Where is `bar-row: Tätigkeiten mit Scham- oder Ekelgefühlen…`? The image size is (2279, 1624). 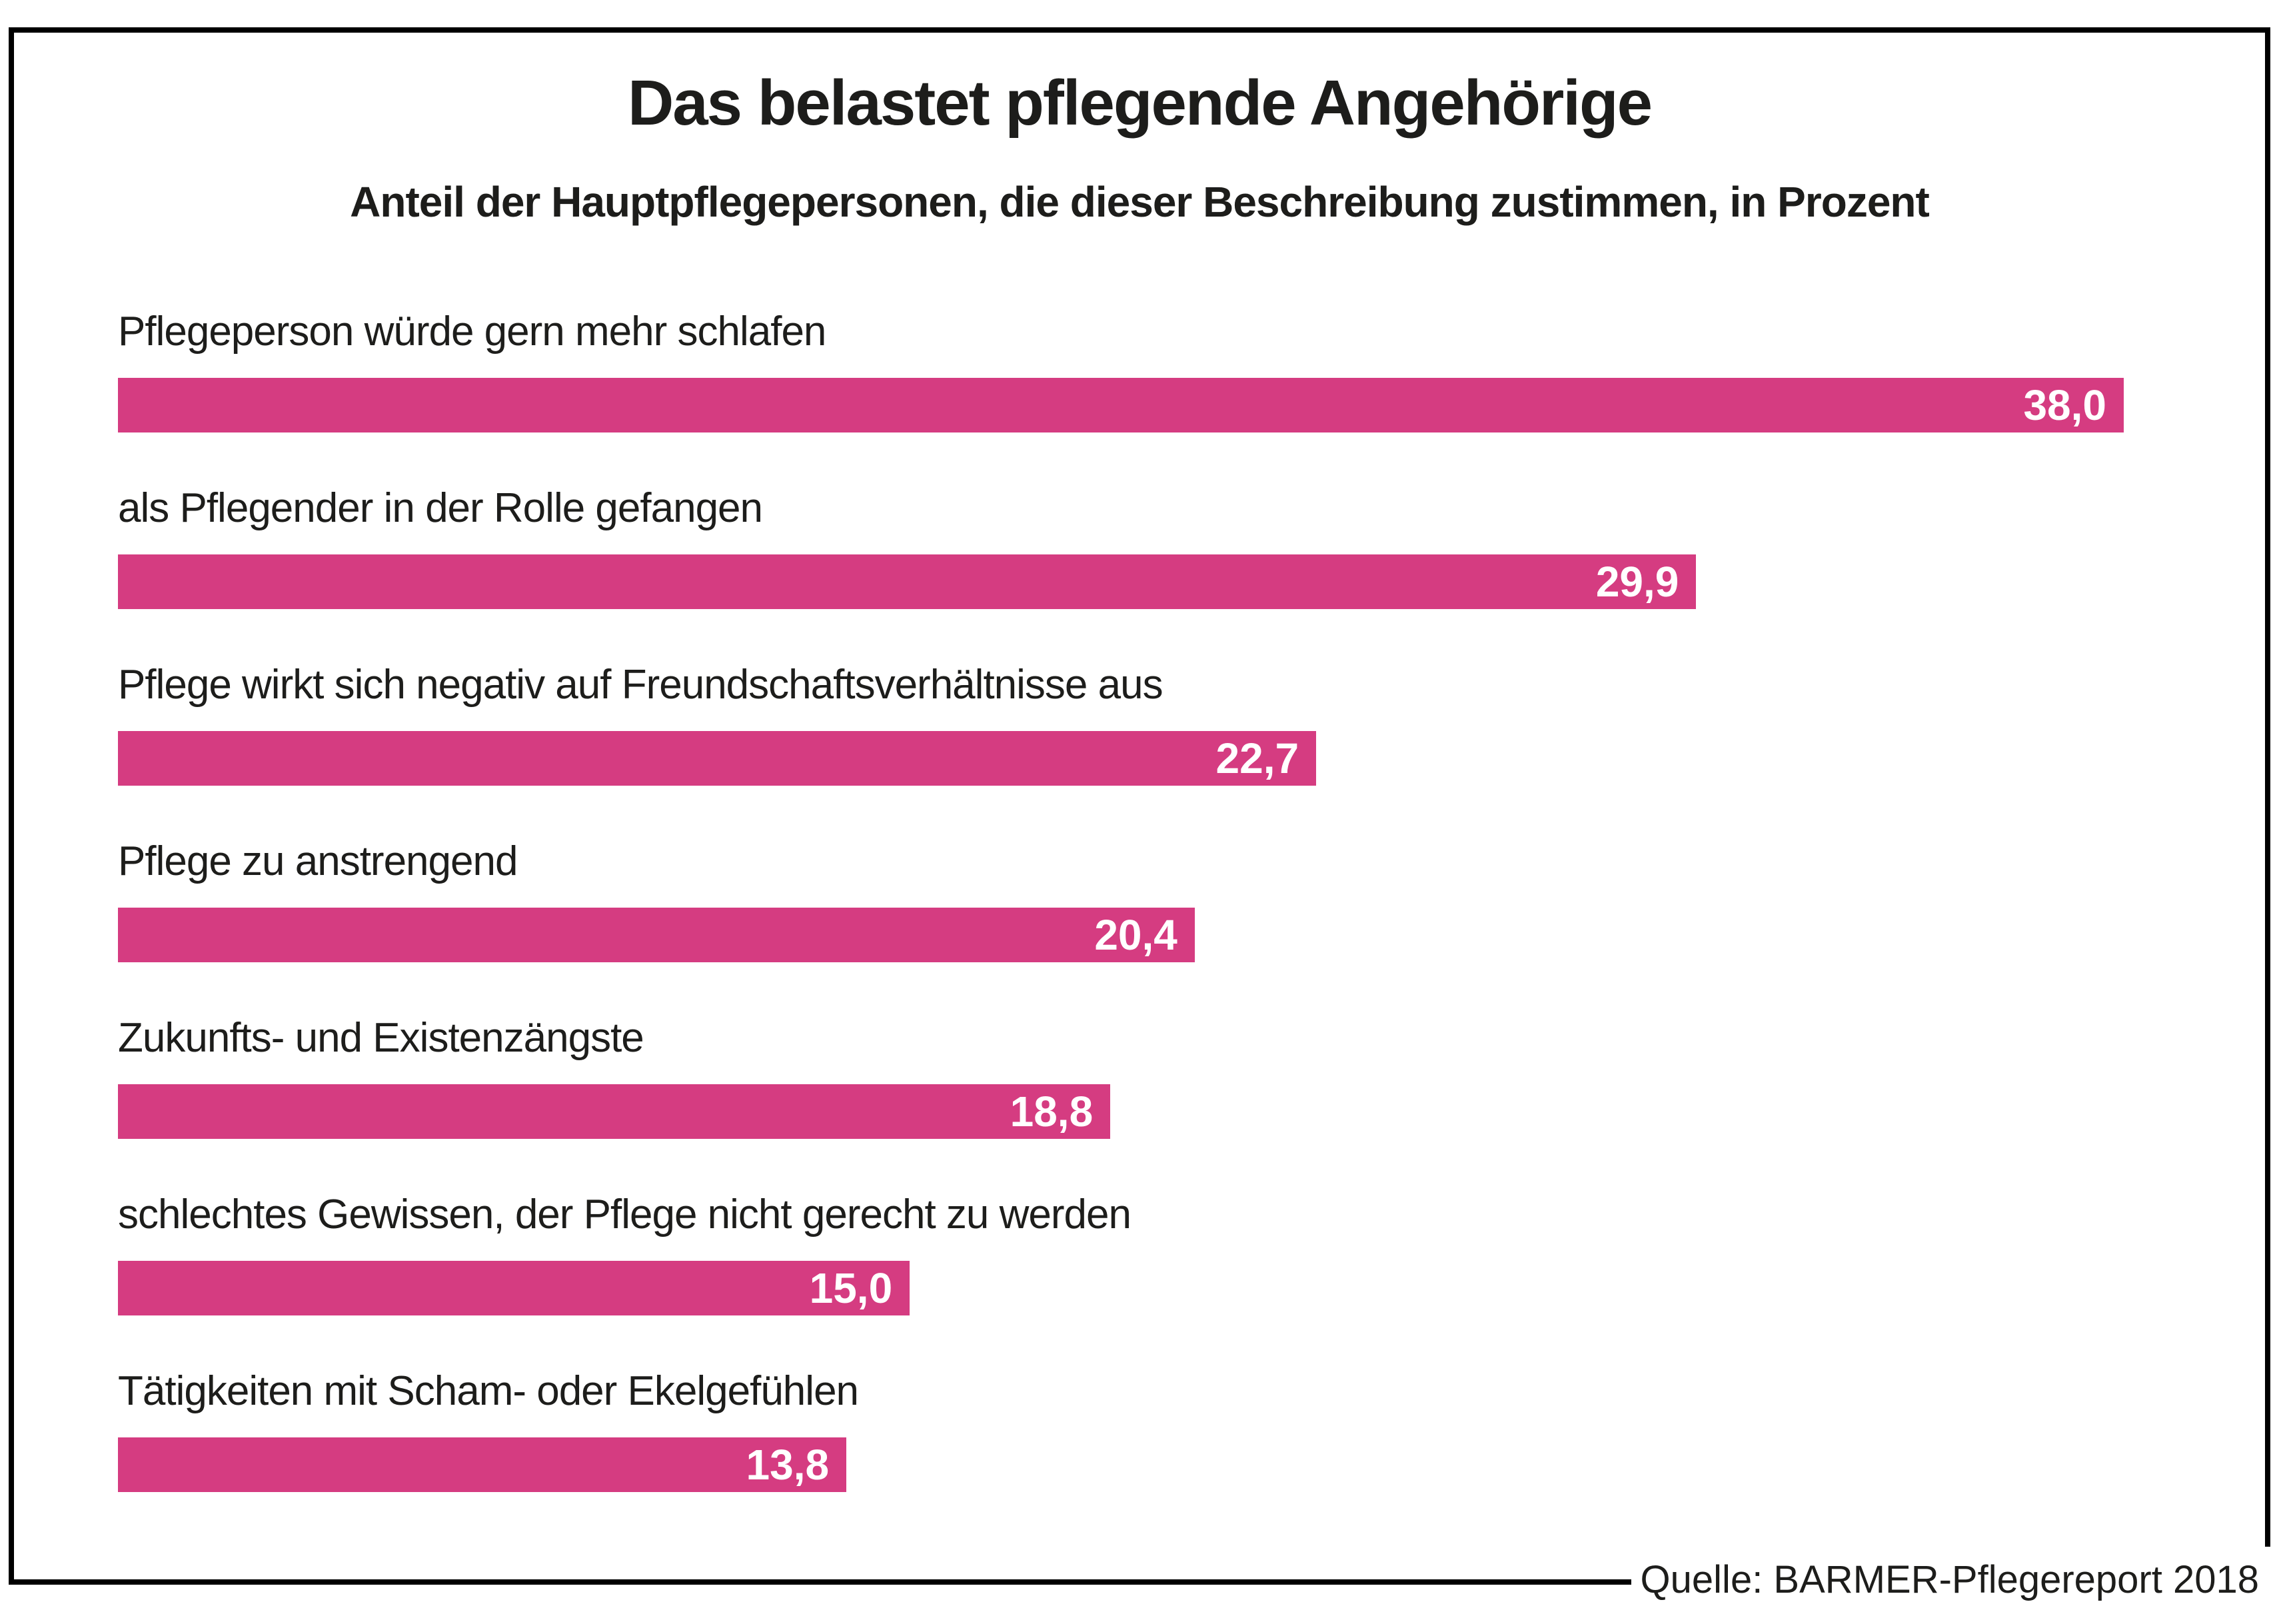 bar-row: Tätigkeiten mit Scham- oder Ekelgefühlen… is located at coordinates (1121, 1429).